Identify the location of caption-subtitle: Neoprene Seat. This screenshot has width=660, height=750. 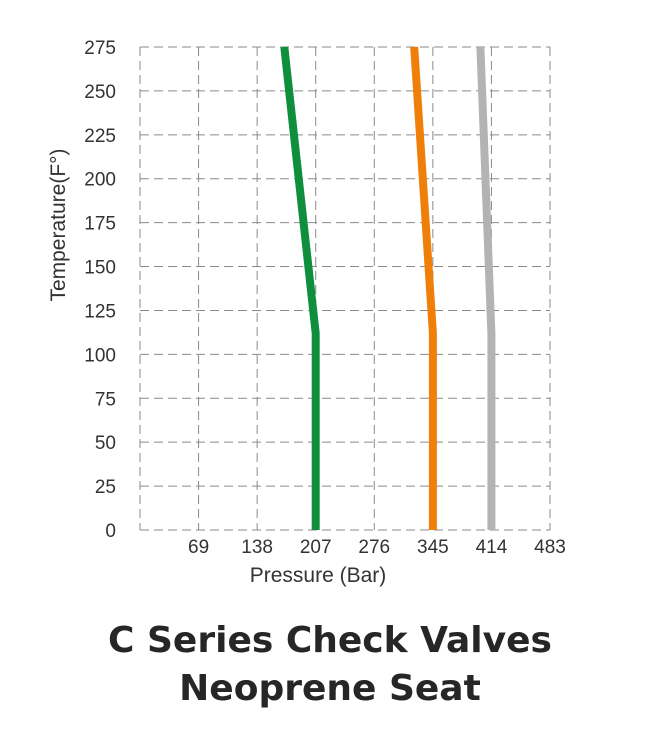
(330, 688).